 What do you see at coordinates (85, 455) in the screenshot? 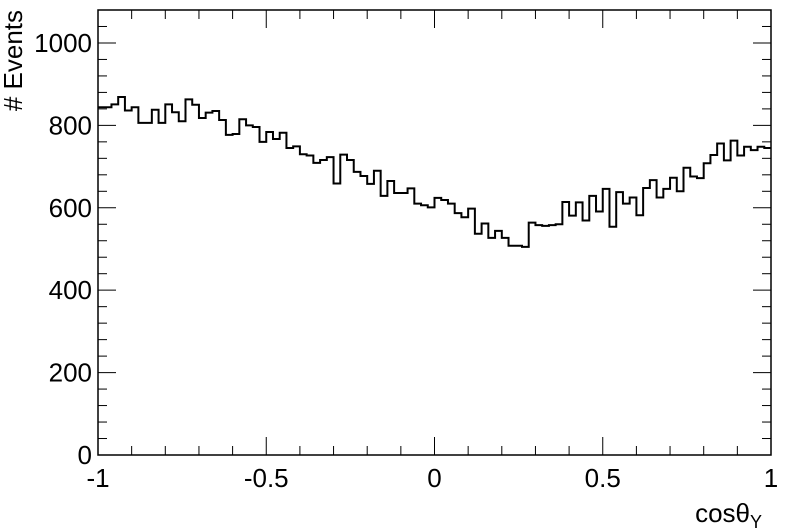
I see `y-tick-label: 0` at bounding box center [85, 455].